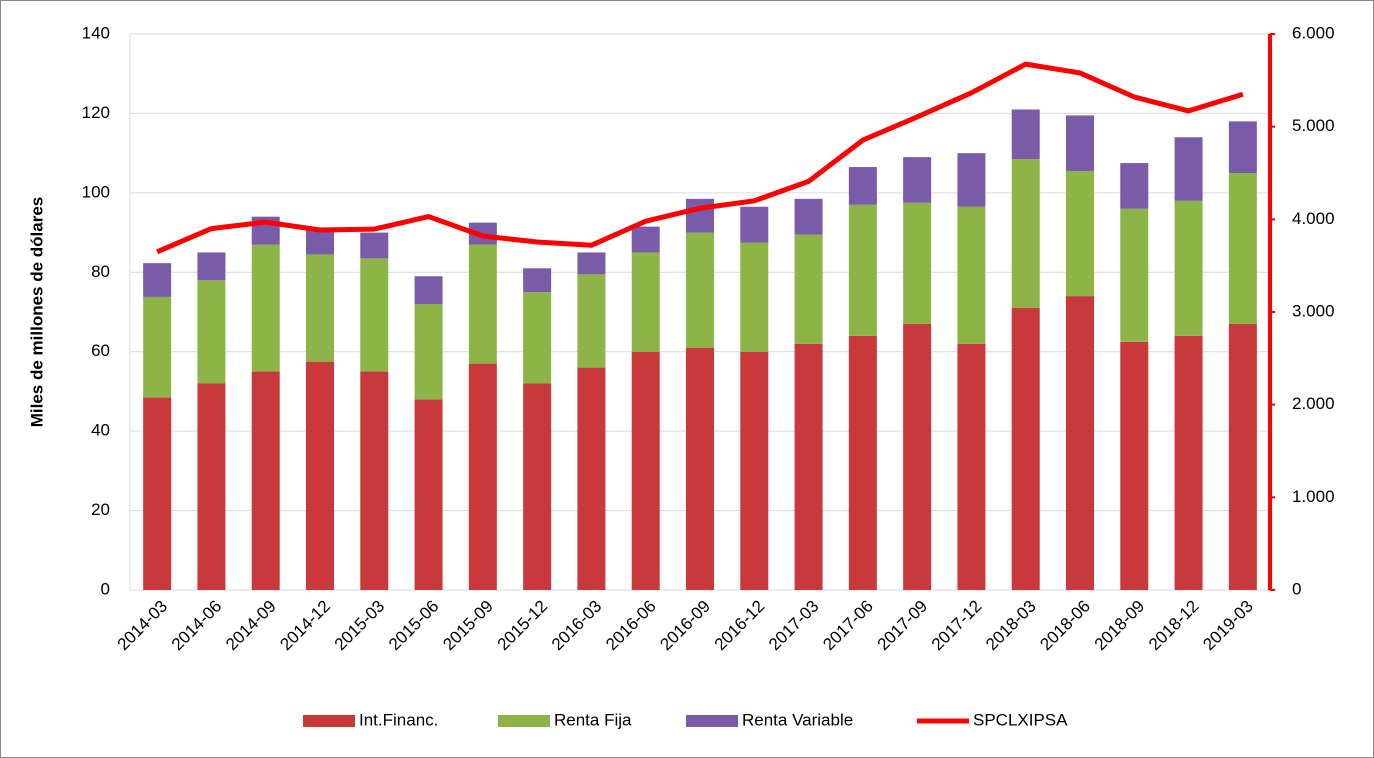 The height and width of the screenshot is (758, 1374). What do you see at coordinates (1313, 496) in the screenshot?
I see `y2-tick-label: 1.000` at bounding box center [1313, 496].